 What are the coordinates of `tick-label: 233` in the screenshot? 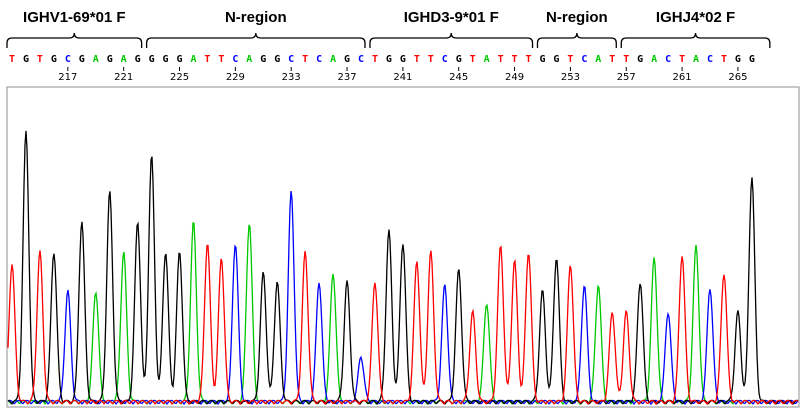 It's located at (291, 77).